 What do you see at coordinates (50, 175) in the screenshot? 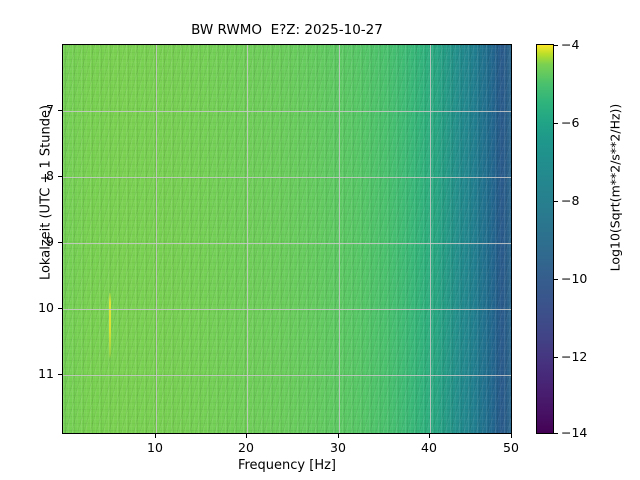
I see `ytick-label-8: 8` at bounding box center [50, 175].